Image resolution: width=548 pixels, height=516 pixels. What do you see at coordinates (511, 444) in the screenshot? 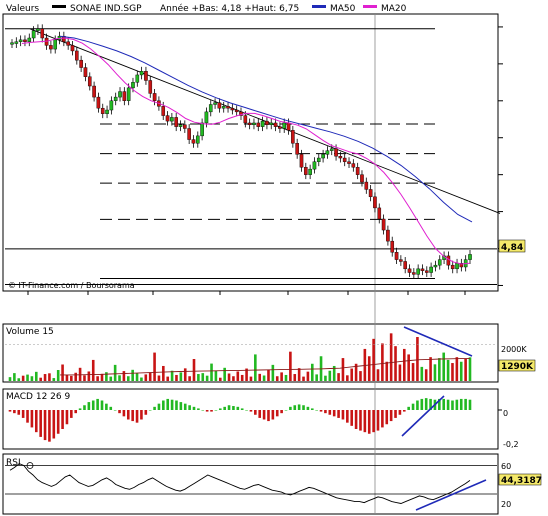
I see `macd-tick-neg02: -0,2` at bounding box center [511, 444].